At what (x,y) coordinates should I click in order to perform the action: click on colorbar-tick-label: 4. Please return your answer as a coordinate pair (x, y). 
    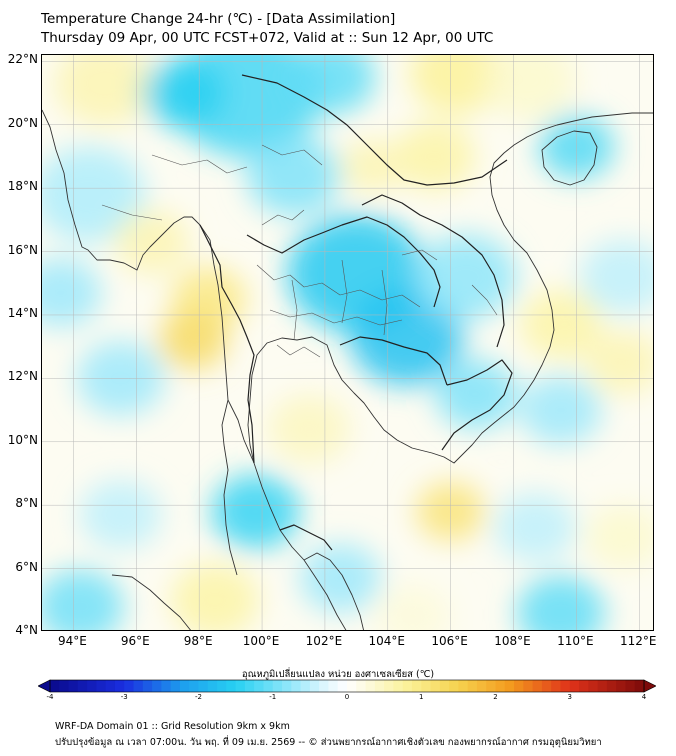
    Looking at the image, I should click on (644, 697).